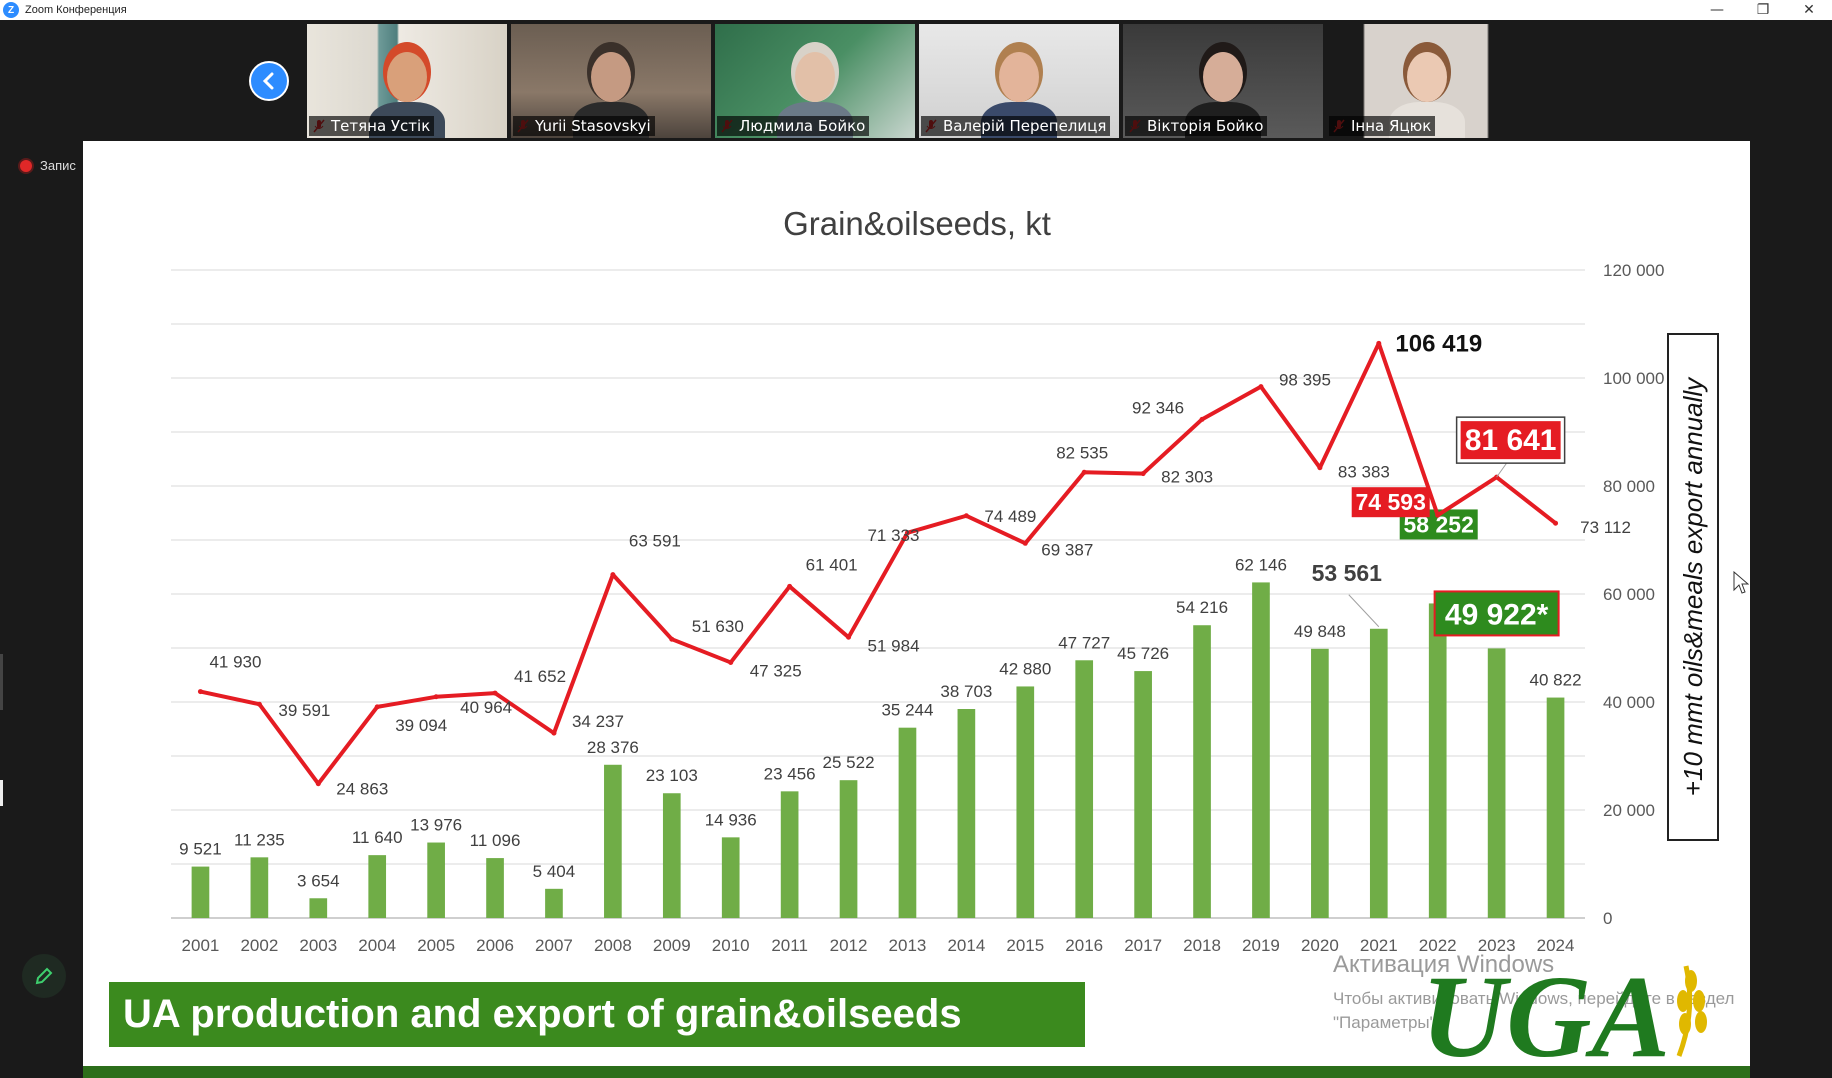 The height and width of the screenshot is (1078, 1832). Describe the element at coordinates (1717, 10) in the screenshot. I see `minimize-button: —` at that location.